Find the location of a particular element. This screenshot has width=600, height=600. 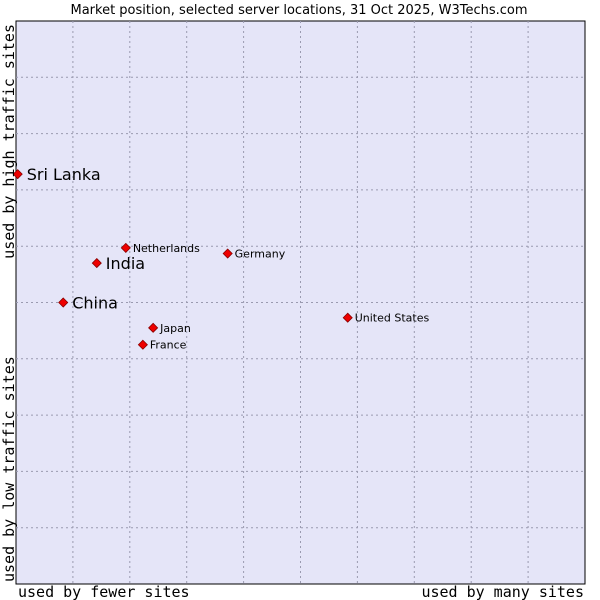

x-axis-label-right: used by many sites is located at coordinates (502, 591).